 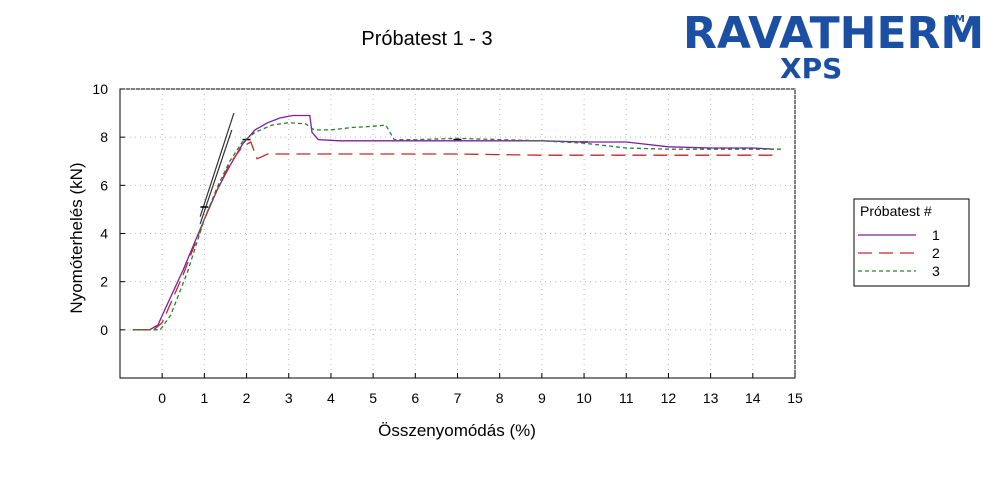 What do you see at coordinates (458, 398) in the screenshot?
I see `x-tick-label: 7` at bounding box center [458, 398].